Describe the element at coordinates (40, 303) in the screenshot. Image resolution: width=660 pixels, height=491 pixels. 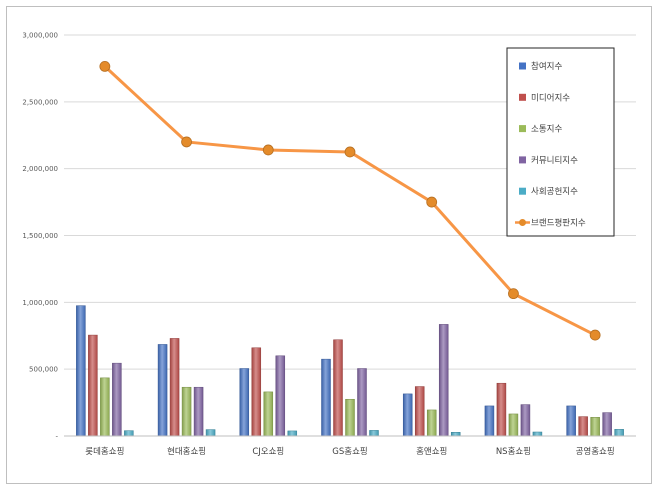
I see `y-tick-label: 1,000,000` at that location.